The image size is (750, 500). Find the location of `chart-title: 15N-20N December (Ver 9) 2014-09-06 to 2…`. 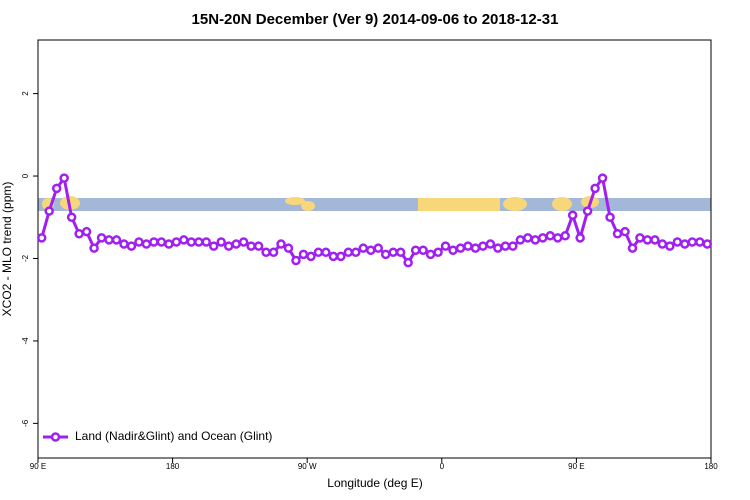

chart-title: 15N-20N December (Ver 9) 2014-09-06 to 2… is located at coordinates (375, 19).